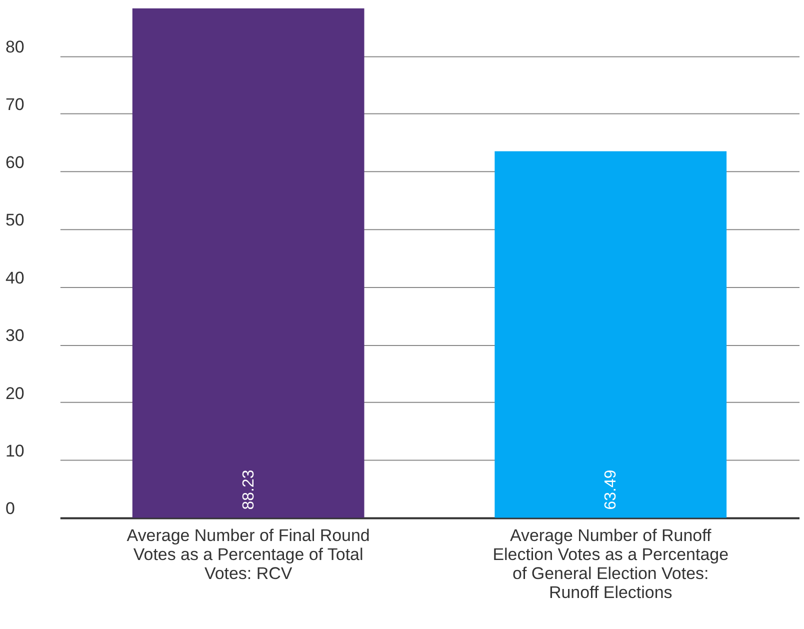  I want to click on y-tick-label: 20, so click(14, 393).